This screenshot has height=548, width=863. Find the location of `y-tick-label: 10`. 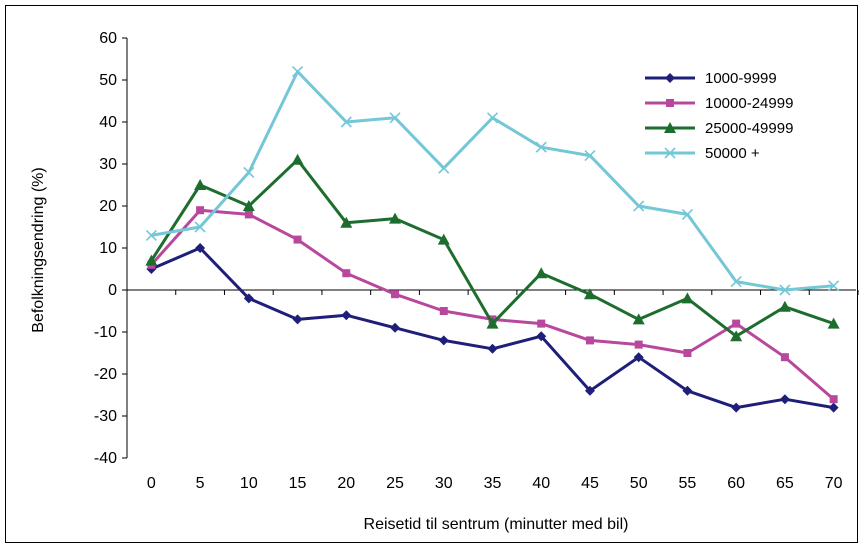

y-tick-label: 10 is located at coordinates (108, 248).